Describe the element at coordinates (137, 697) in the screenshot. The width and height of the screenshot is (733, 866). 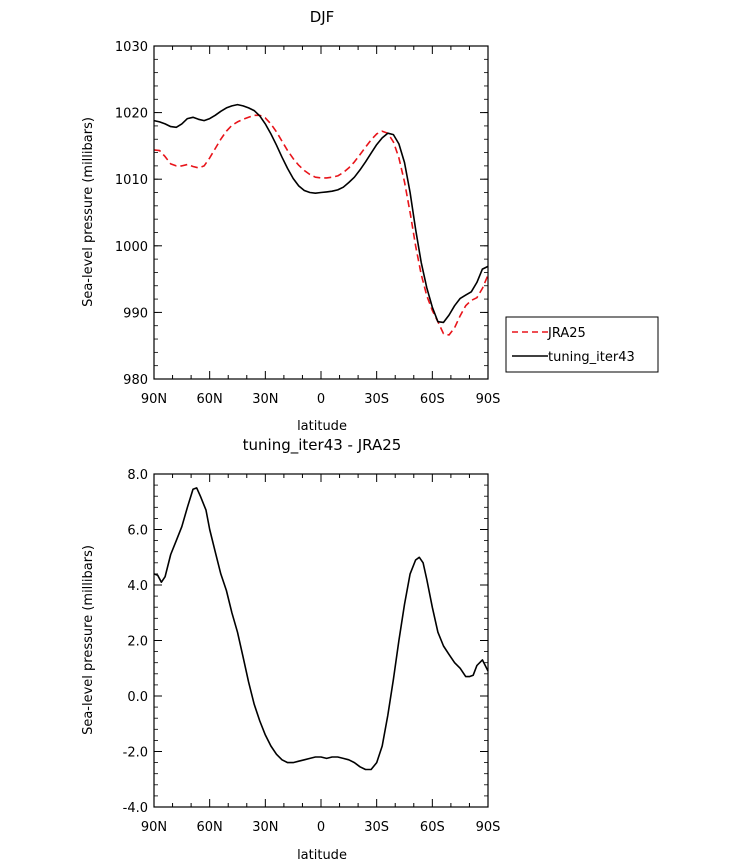
I see `y-tick-label: 0.0` at that location.